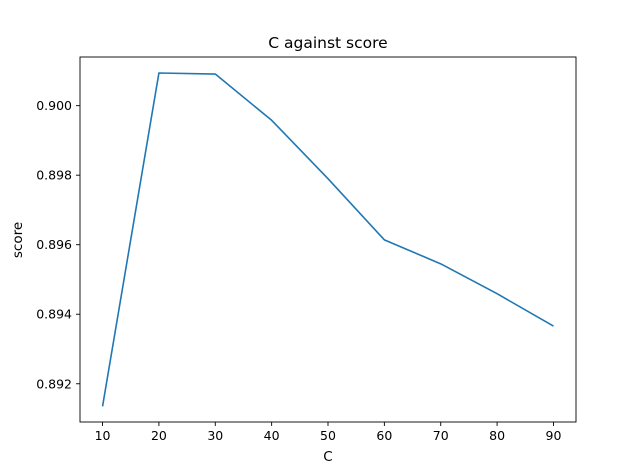  What do you see at coordinates (54, 105) in the screenshot?
I see `y-tick-label: 0.900` at bounding box center [54, 105].